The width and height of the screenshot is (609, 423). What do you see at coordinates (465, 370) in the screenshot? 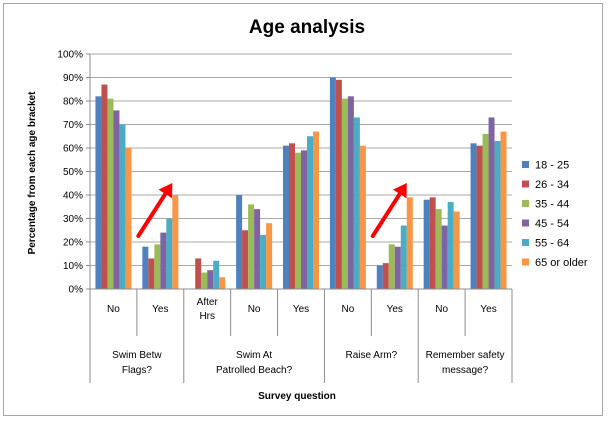
I see `x-group-label: message?` at bounding box center [465, 370].